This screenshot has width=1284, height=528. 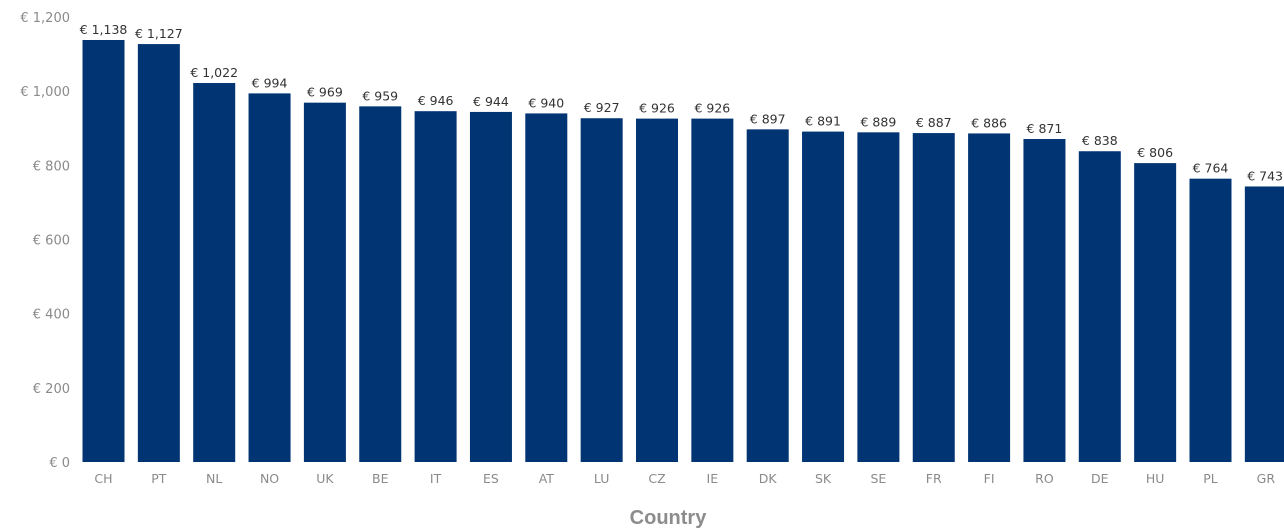 I want to click on data-label-uk: € 969, so click(x=325, y=92).